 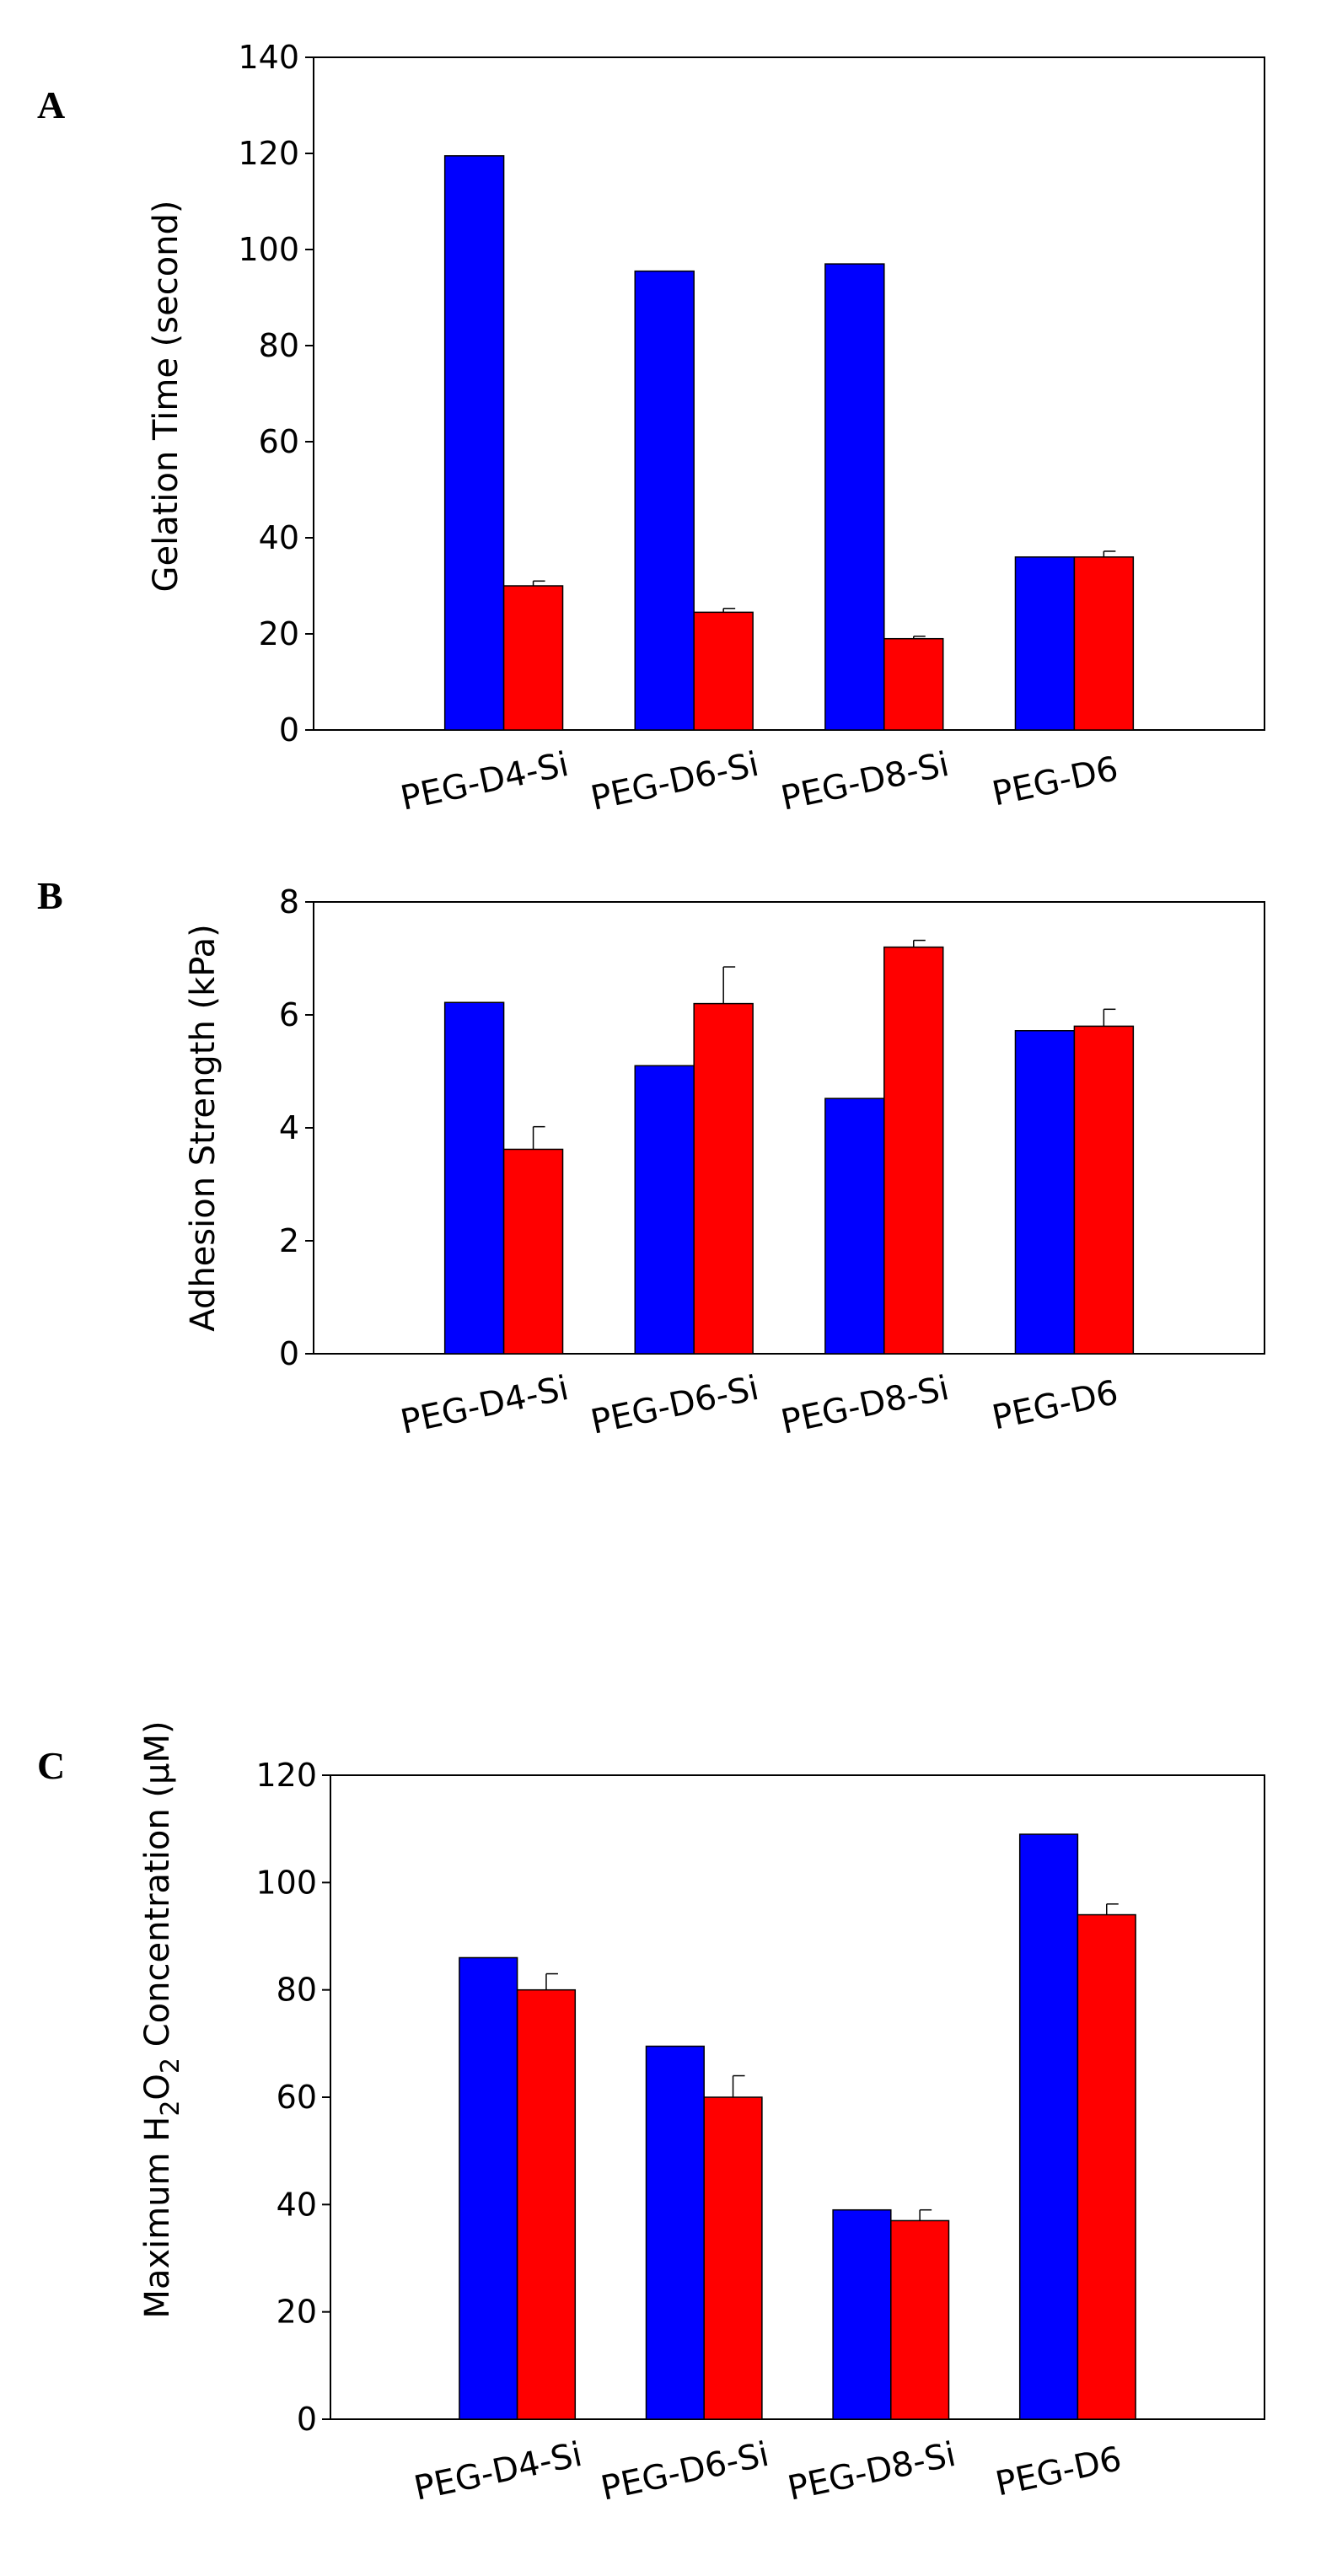 What do you see at coordinates (157, 2218) in the screenshot?
I see `panel-c-y-label-pre: Maximum H` at bounding box center [157, 2218].